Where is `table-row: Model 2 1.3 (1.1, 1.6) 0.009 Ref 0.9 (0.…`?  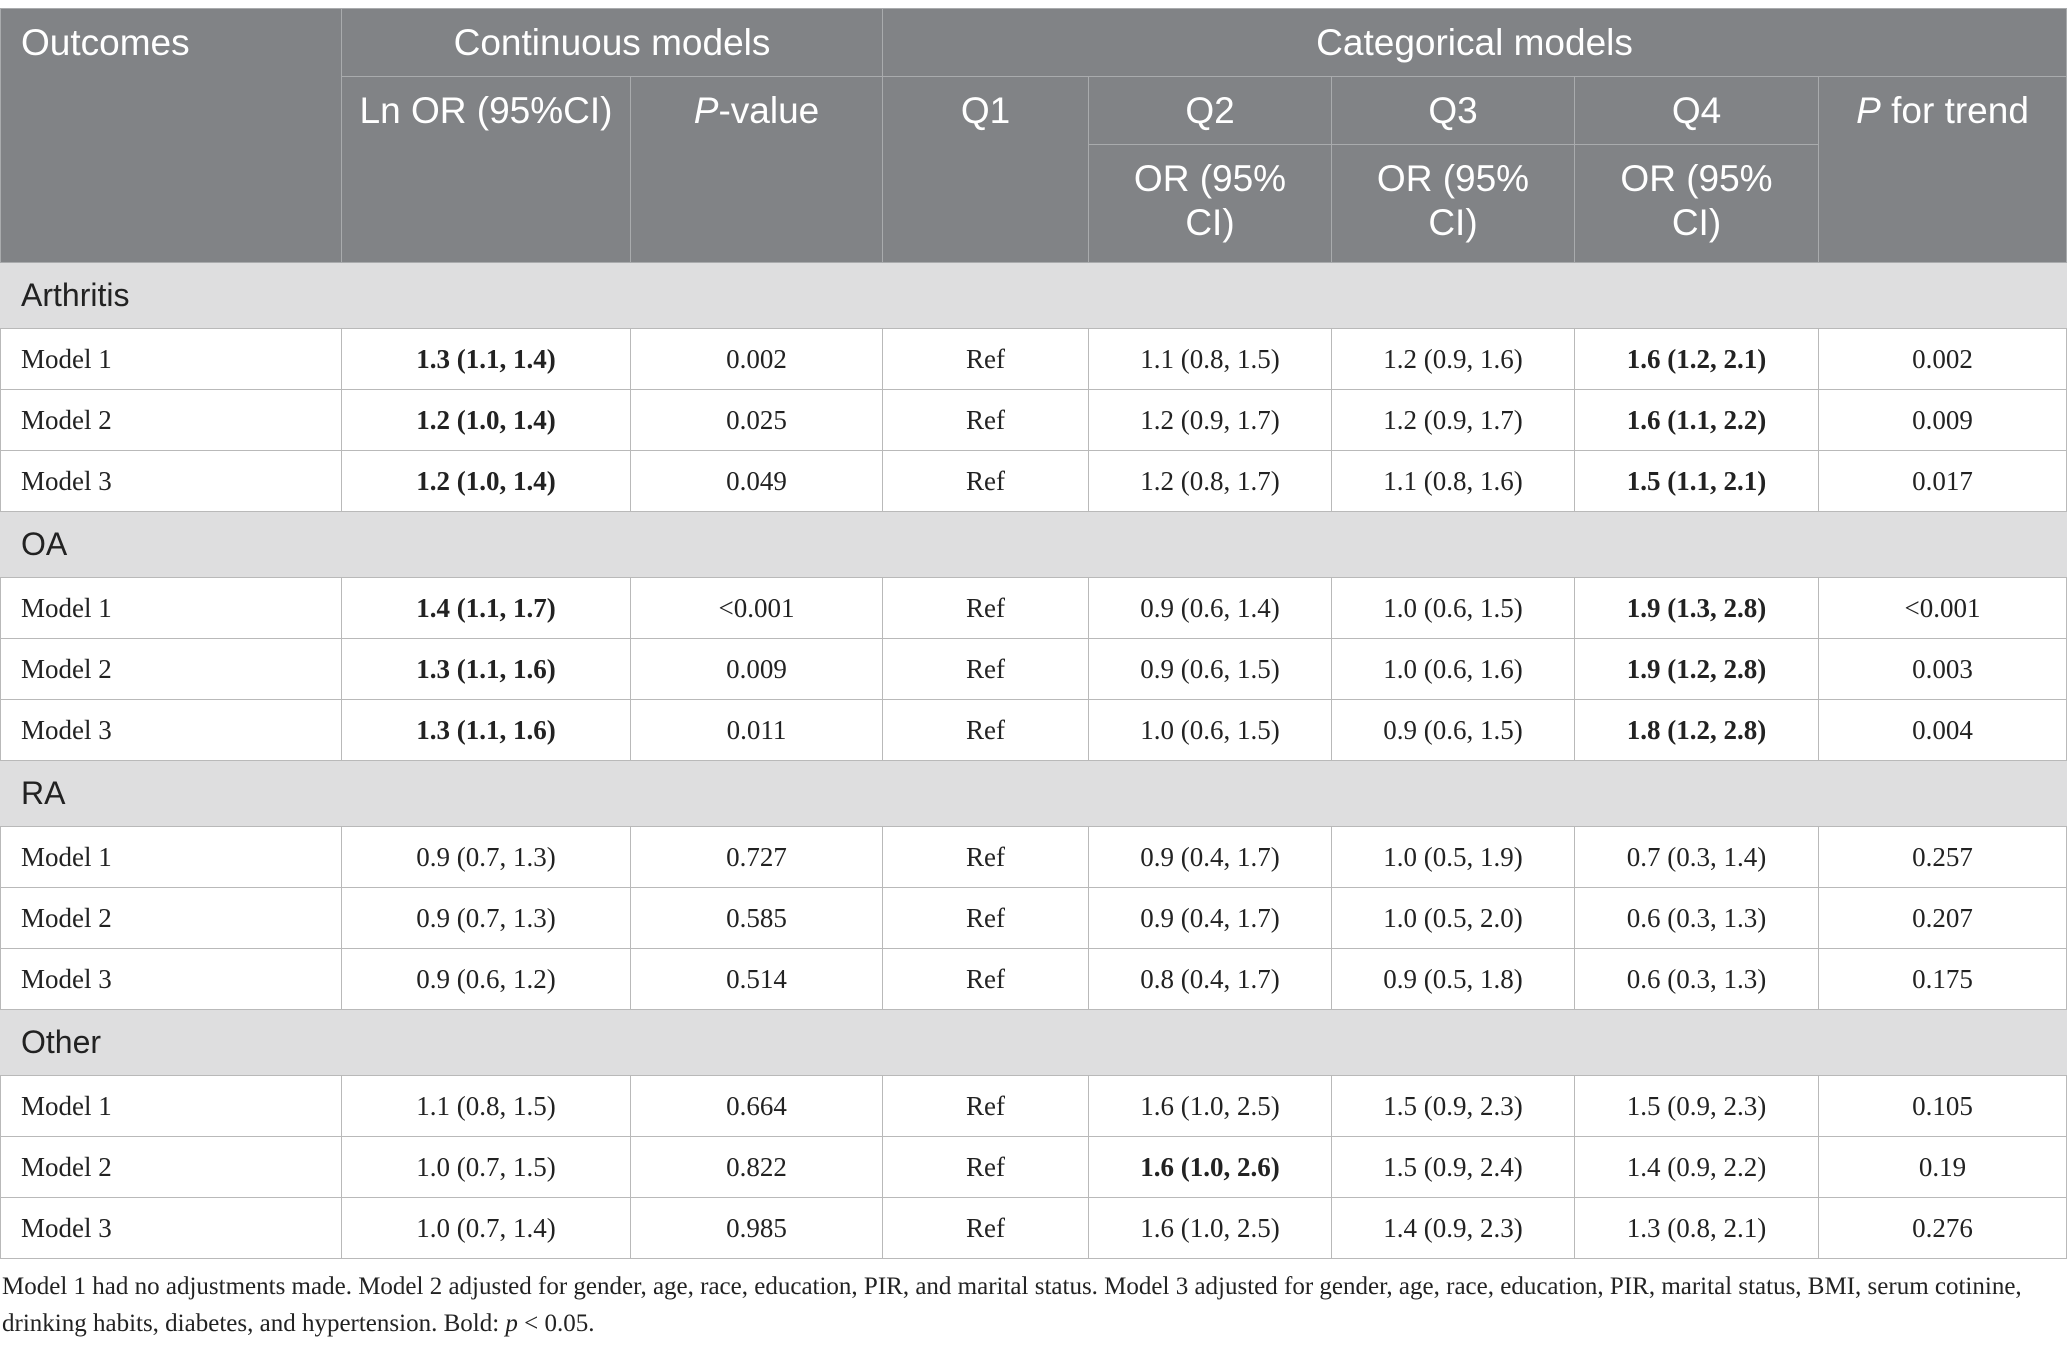
table-row: Model 2 1.3 (1.1, 1.6) 0.009 Ref 0.9 (0.… is located at coordinates (1034, 669).